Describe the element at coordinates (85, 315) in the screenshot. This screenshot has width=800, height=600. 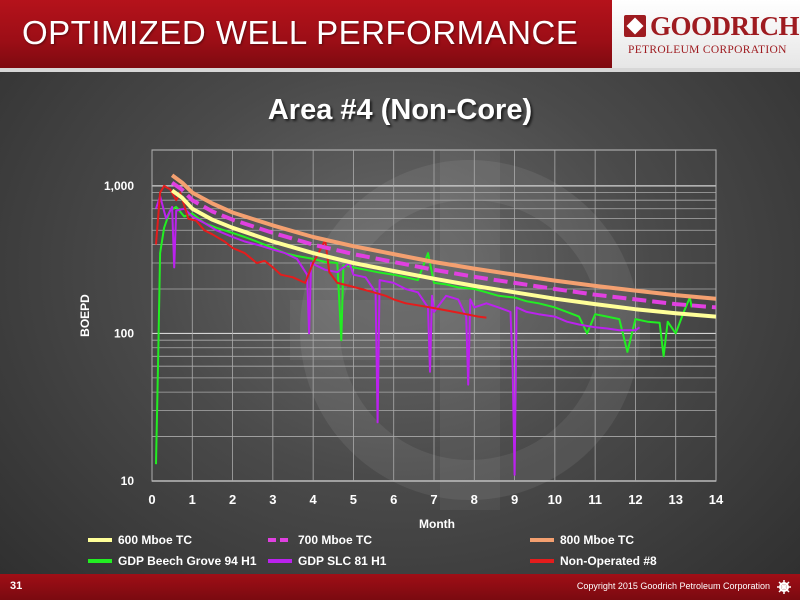
I see `y-axis-label: BOEPD` at that location.